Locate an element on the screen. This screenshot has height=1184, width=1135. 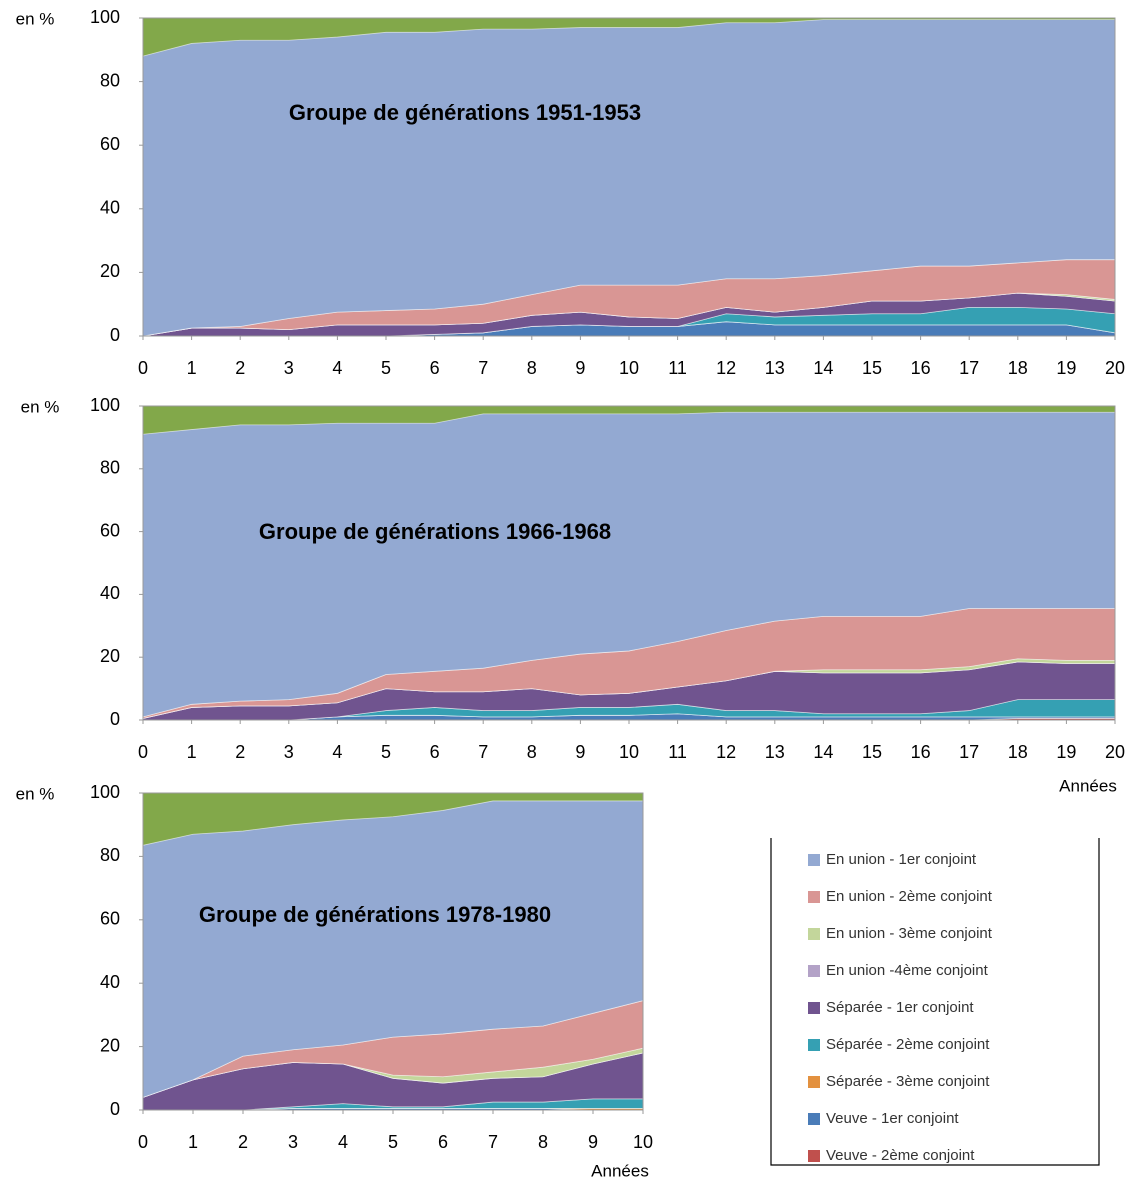
legend-label: En union - 2ème conjoint is located at coordinates (909, 896).